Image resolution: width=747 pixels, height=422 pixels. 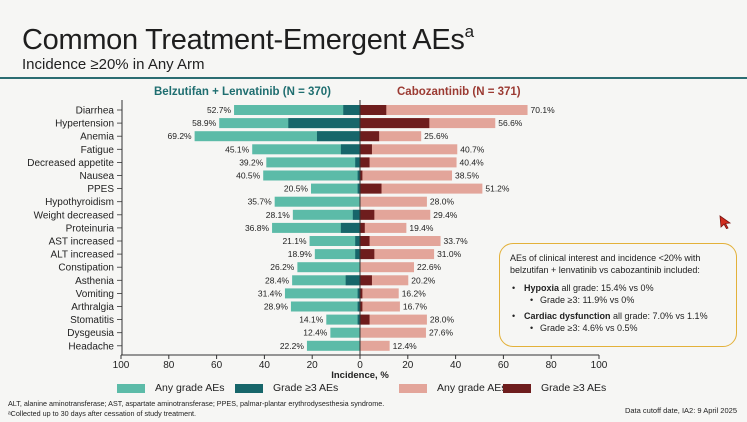 I want to click on data-label-left: 28.1%, so click(x=278, y=215).